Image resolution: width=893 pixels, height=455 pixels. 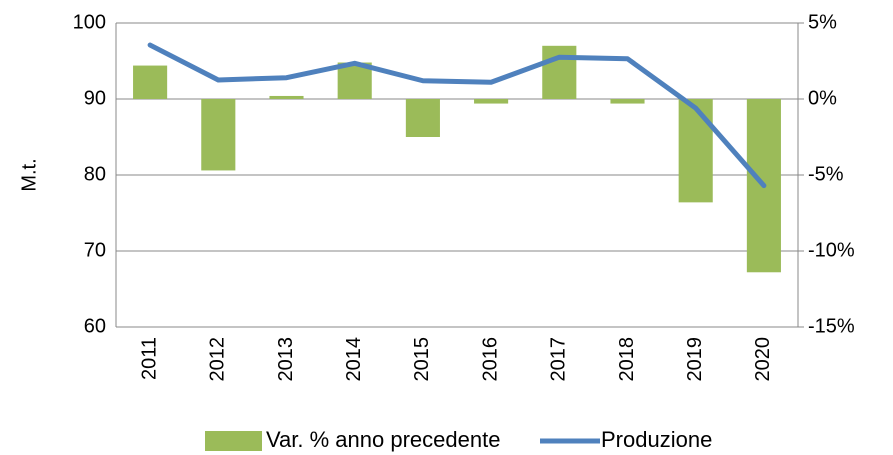 I want to click on y2-tick-label: 0%, so click(x=822, y=98).